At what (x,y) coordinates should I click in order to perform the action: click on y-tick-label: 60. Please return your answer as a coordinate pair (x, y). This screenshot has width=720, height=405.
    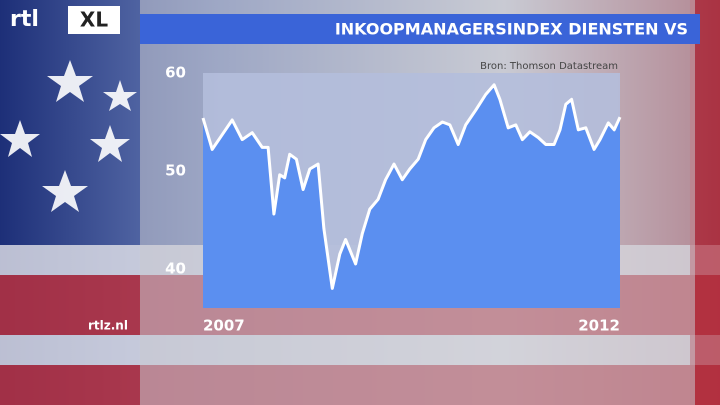
    Looking at the image, I should click on (175, 73).